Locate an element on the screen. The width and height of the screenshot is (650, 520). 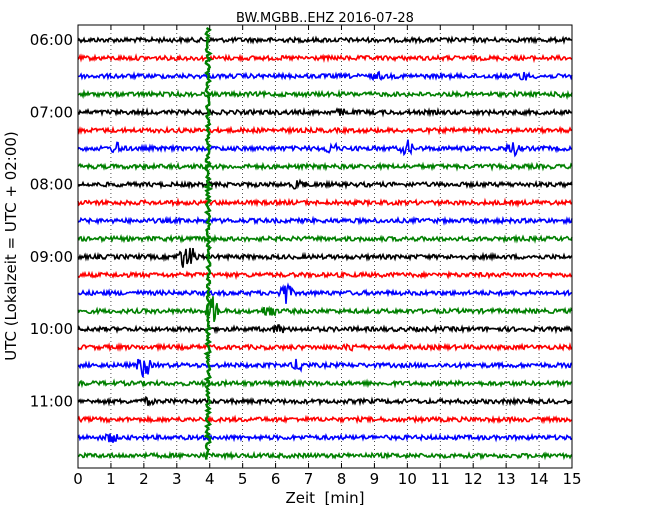
x-tick-label: 12 is located at coordinates (473, 479).